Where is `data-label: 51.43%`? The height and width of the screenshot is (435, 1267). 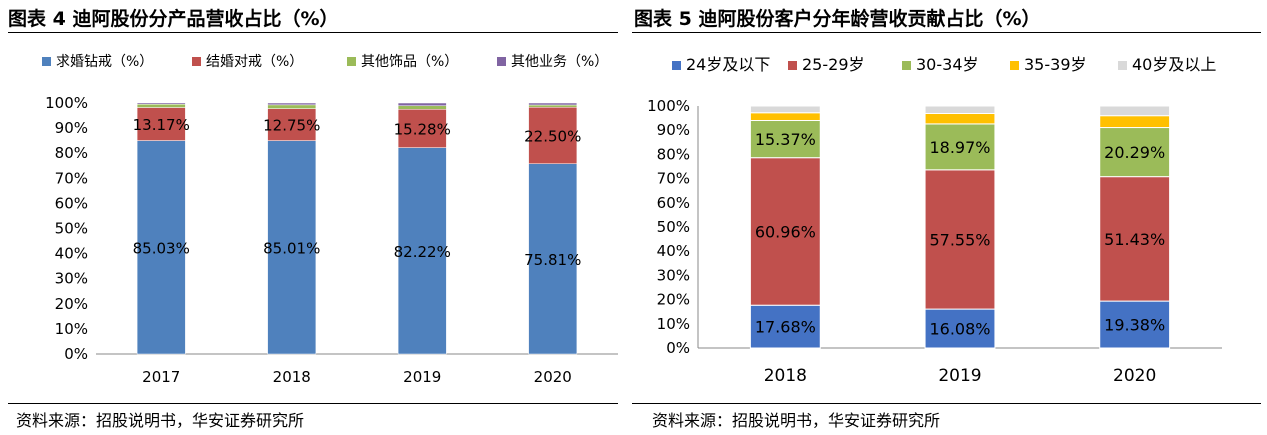 data-label: 51.43% is located at coordinates (1134, 239).